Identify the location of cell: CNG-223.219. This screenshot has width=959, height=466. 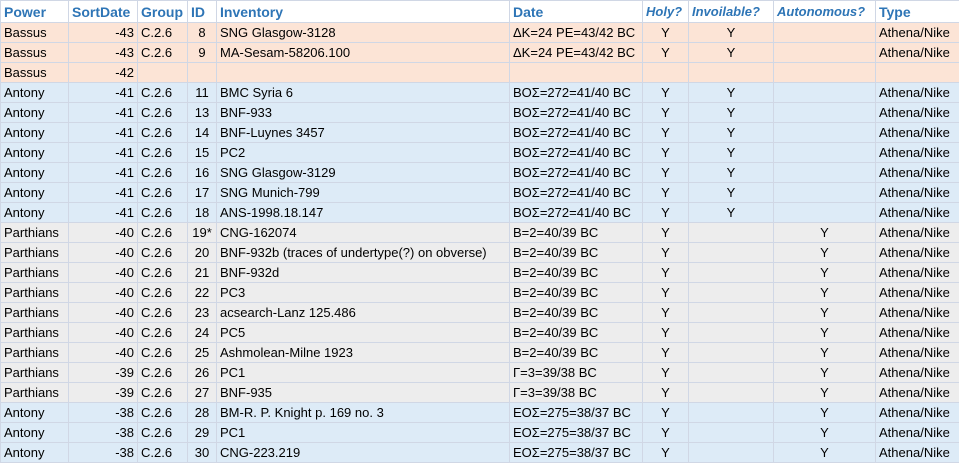
(363, 452).